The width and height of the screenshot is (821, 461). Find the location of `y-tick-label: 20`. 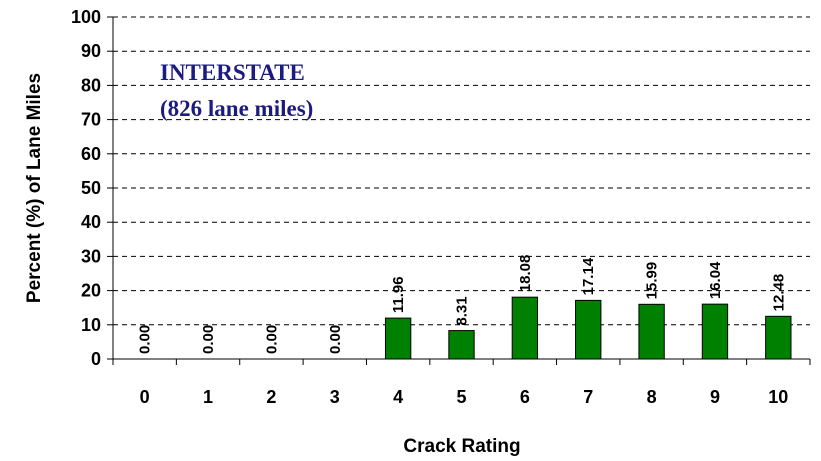

y-tick-label: 20 is located at coordinates (91, 291).